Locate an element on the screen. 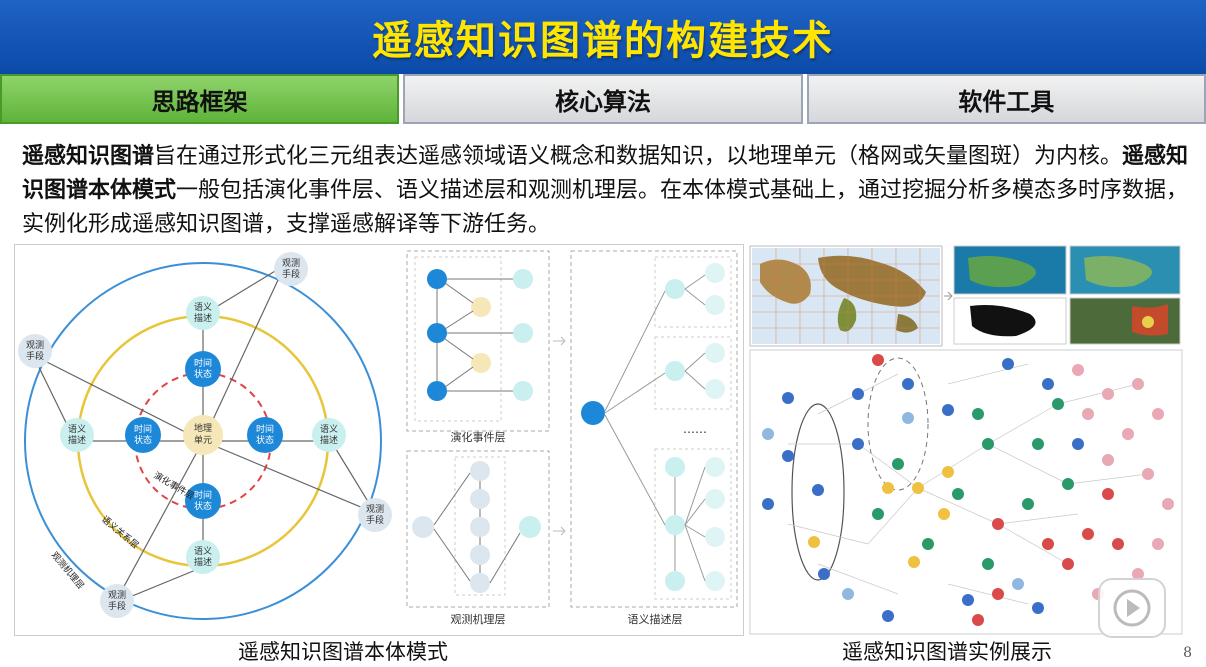 This screenshot has height=667, width=1206. node-observe-right: 观测 手段 is located at coordinates (375, 515).